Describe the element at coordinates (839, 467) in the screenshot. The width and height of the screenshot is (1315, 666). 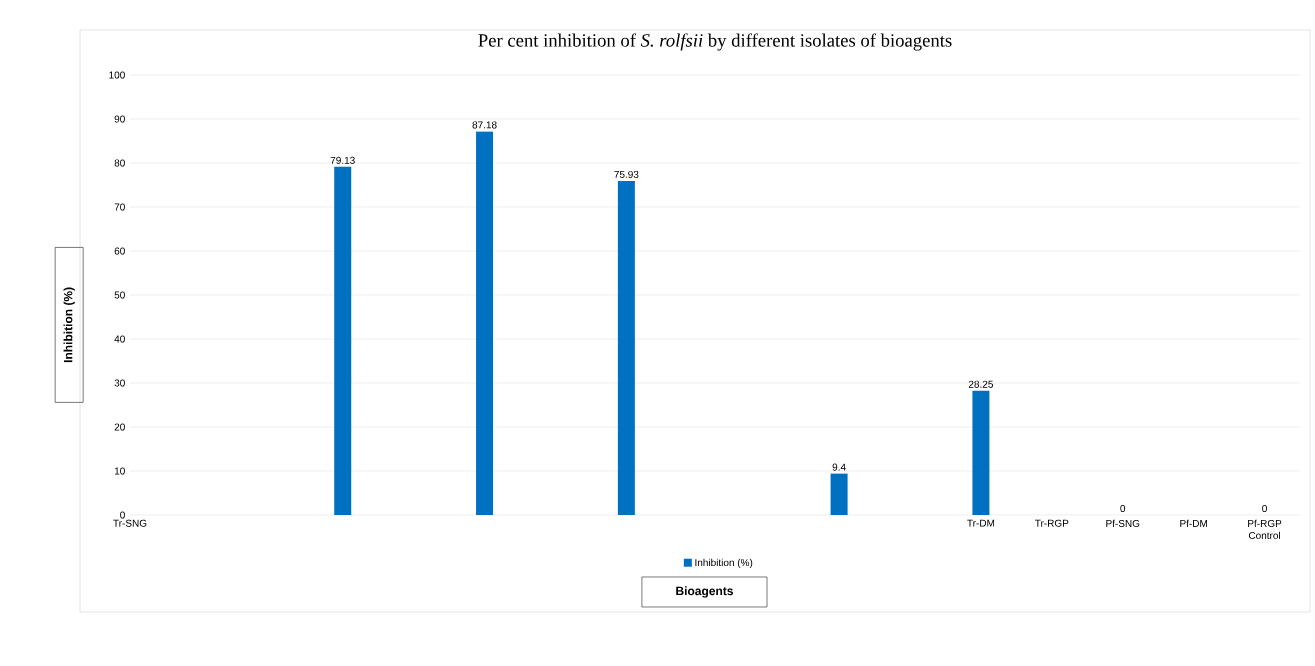
I see `data-label: 9.4` at that location.